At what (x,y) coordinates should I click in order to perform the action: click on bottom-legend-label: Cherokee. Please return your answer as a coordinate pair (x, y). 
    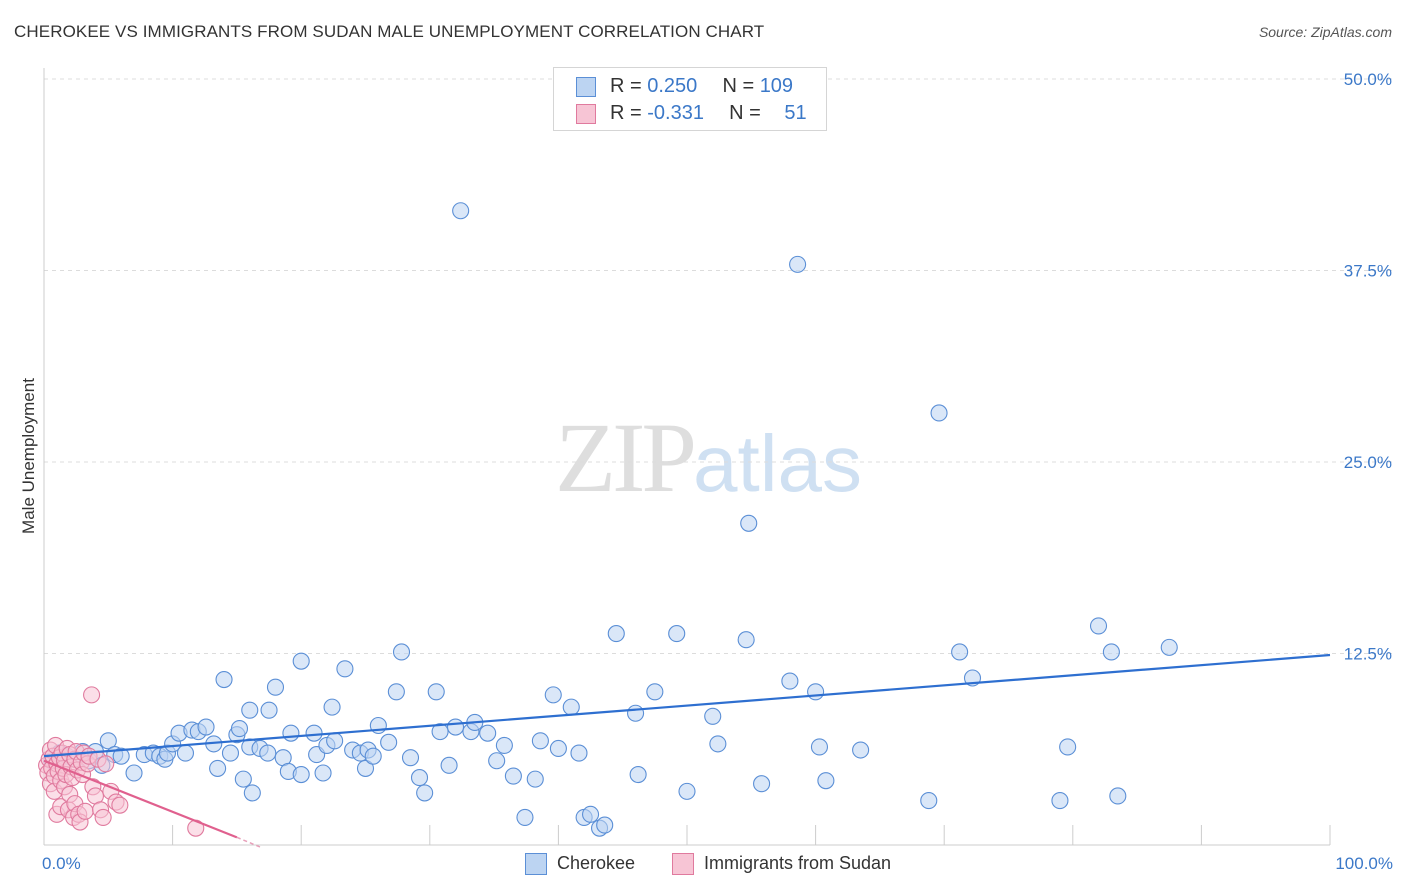
    Looking at the image, I should click on (596, 863).